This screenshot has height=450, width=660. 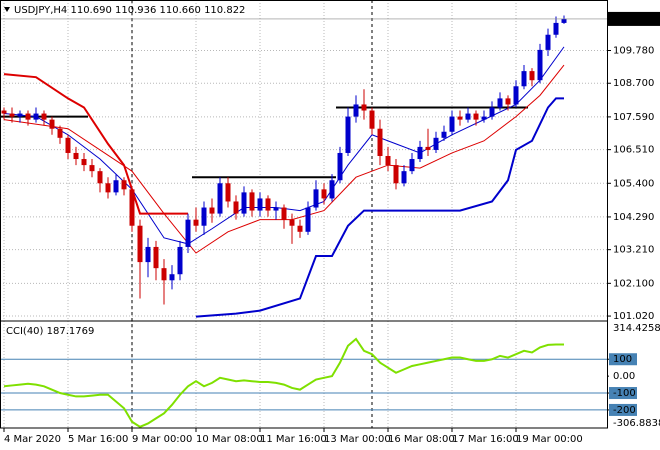 I want to click on y-tick-label: 107.590, so click(x=633, y=117).